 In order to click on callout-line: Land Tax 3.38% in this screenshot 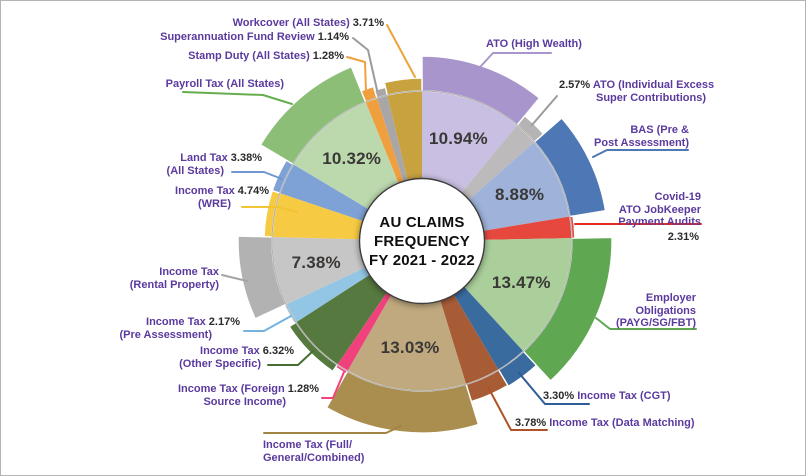, I will do `click(206, 158)`.